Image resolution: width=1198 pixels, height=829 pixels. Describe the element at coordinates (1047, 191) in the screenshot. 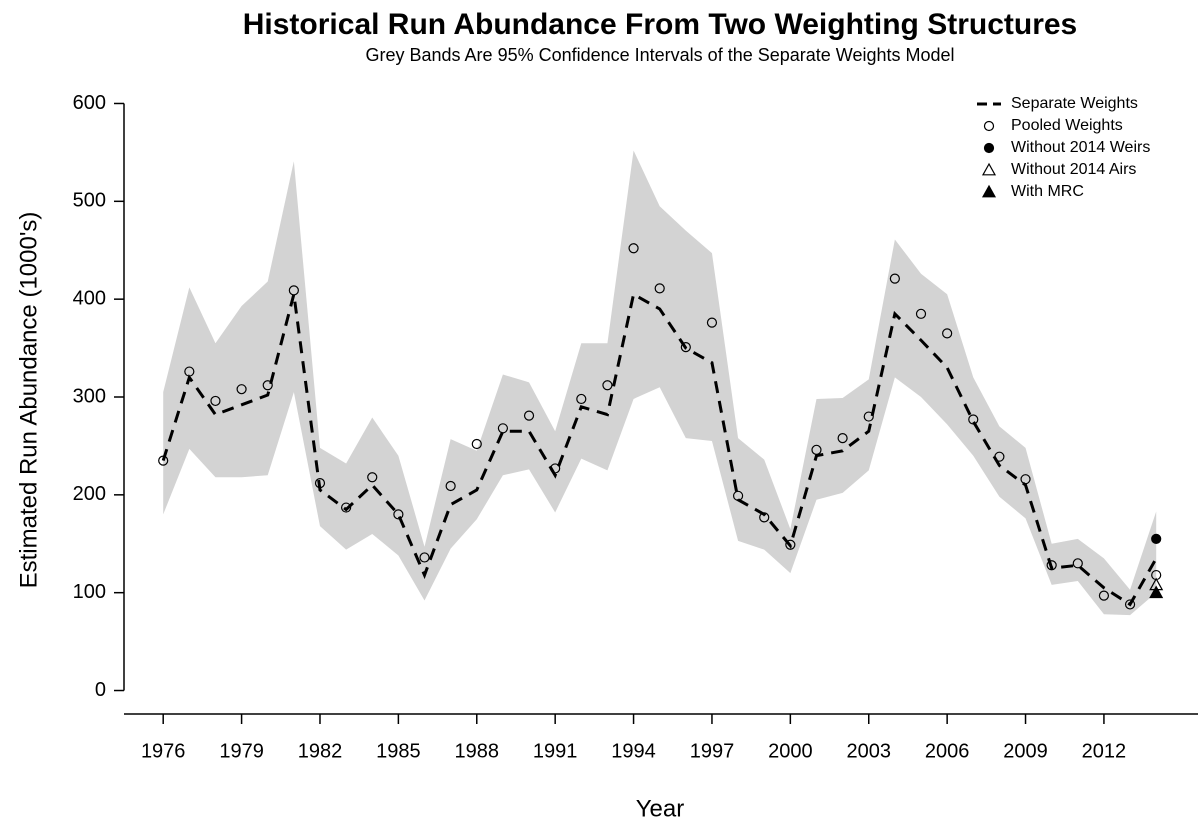

I see `legend-label: With MRC` at that location.